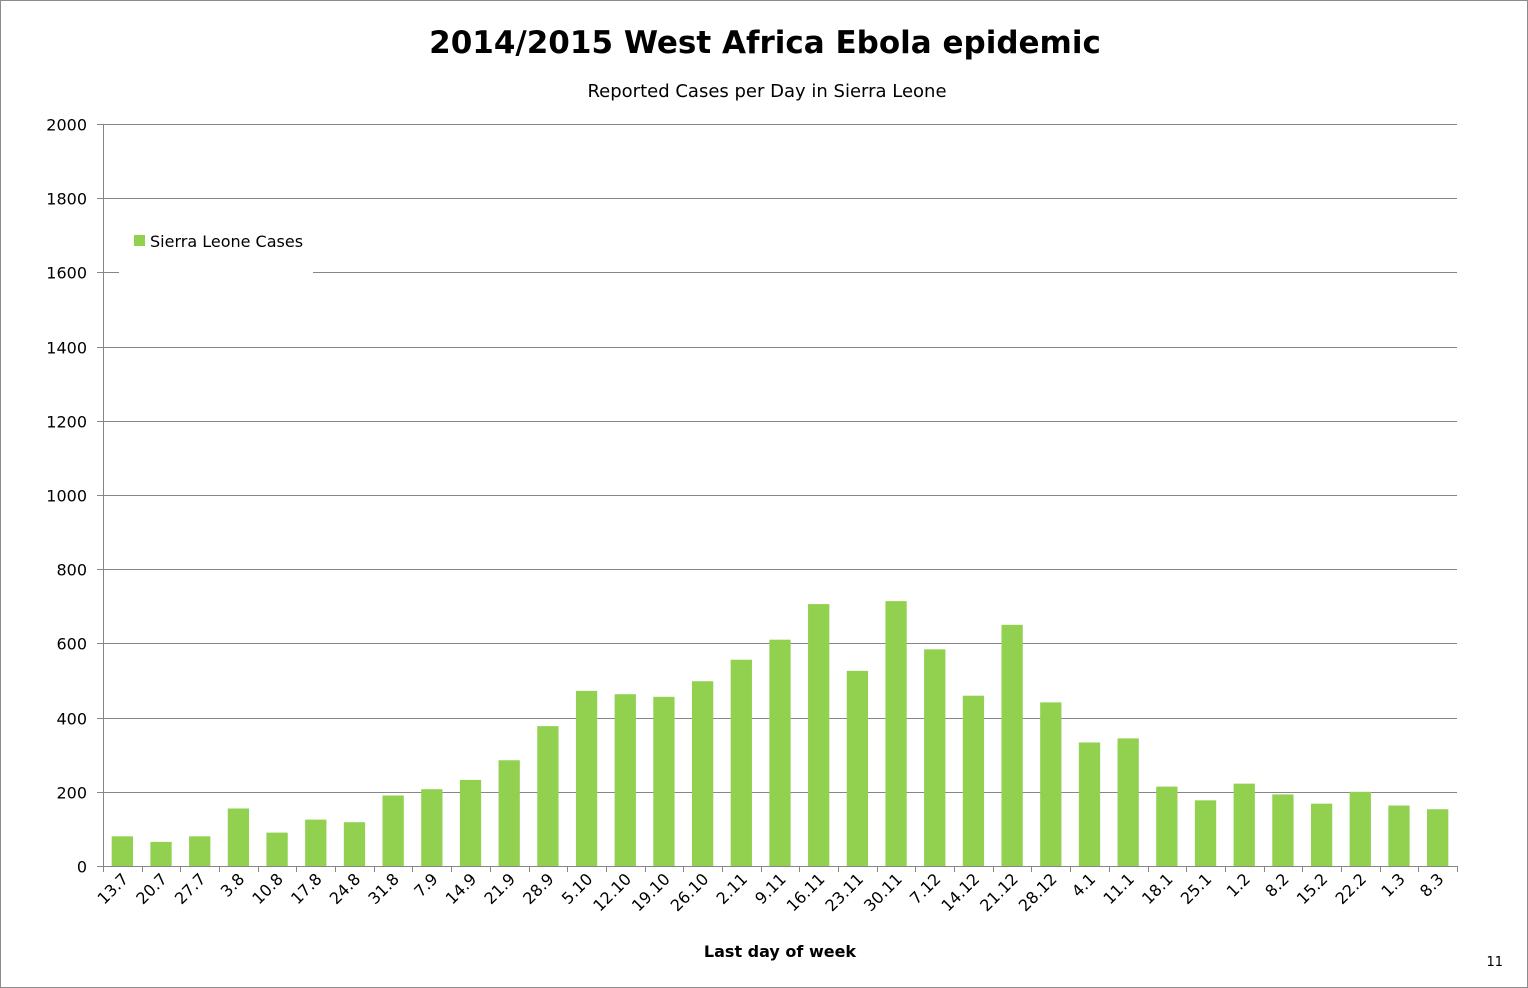 The height and width of the screenshot is (988, 1528). I want to click on x-tick-label: 23.11, so click(844, 892).